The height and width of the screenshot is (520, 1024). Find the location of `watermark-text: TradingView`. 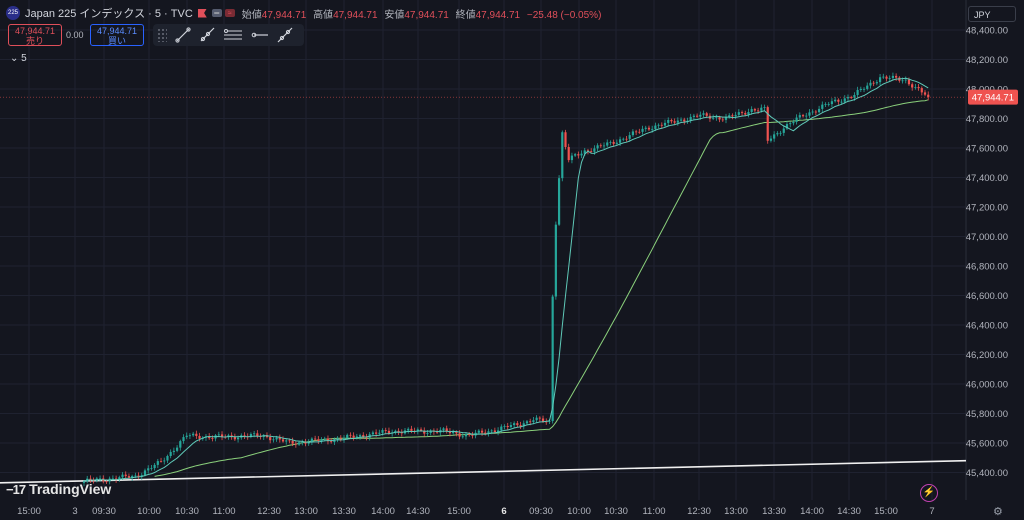

watermark-text: TradingView is located at coordinates (70, 489).